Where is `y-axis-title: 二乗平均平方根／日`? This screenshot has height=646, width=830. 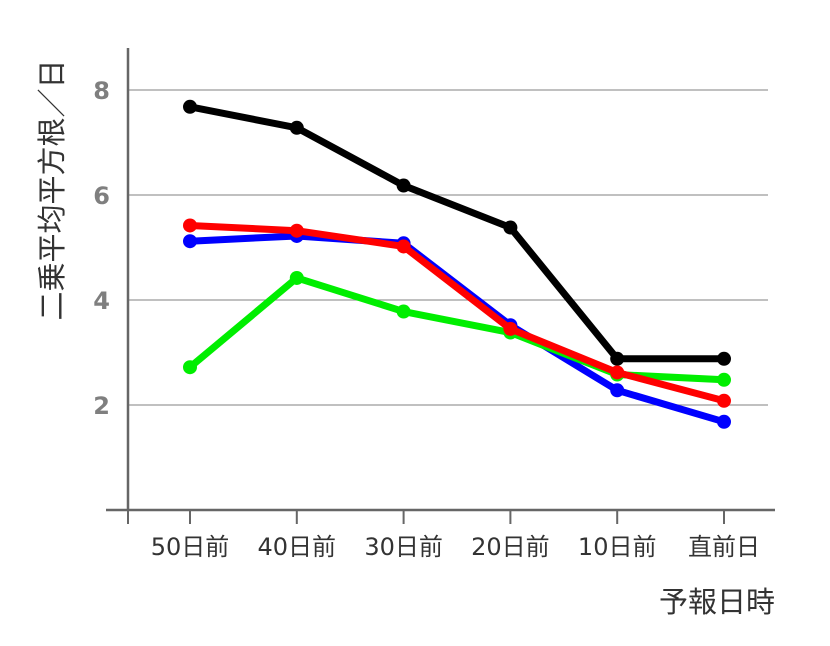
y-axis-title: 二乗平均平方根／日 is located at coordinates (52, 189).